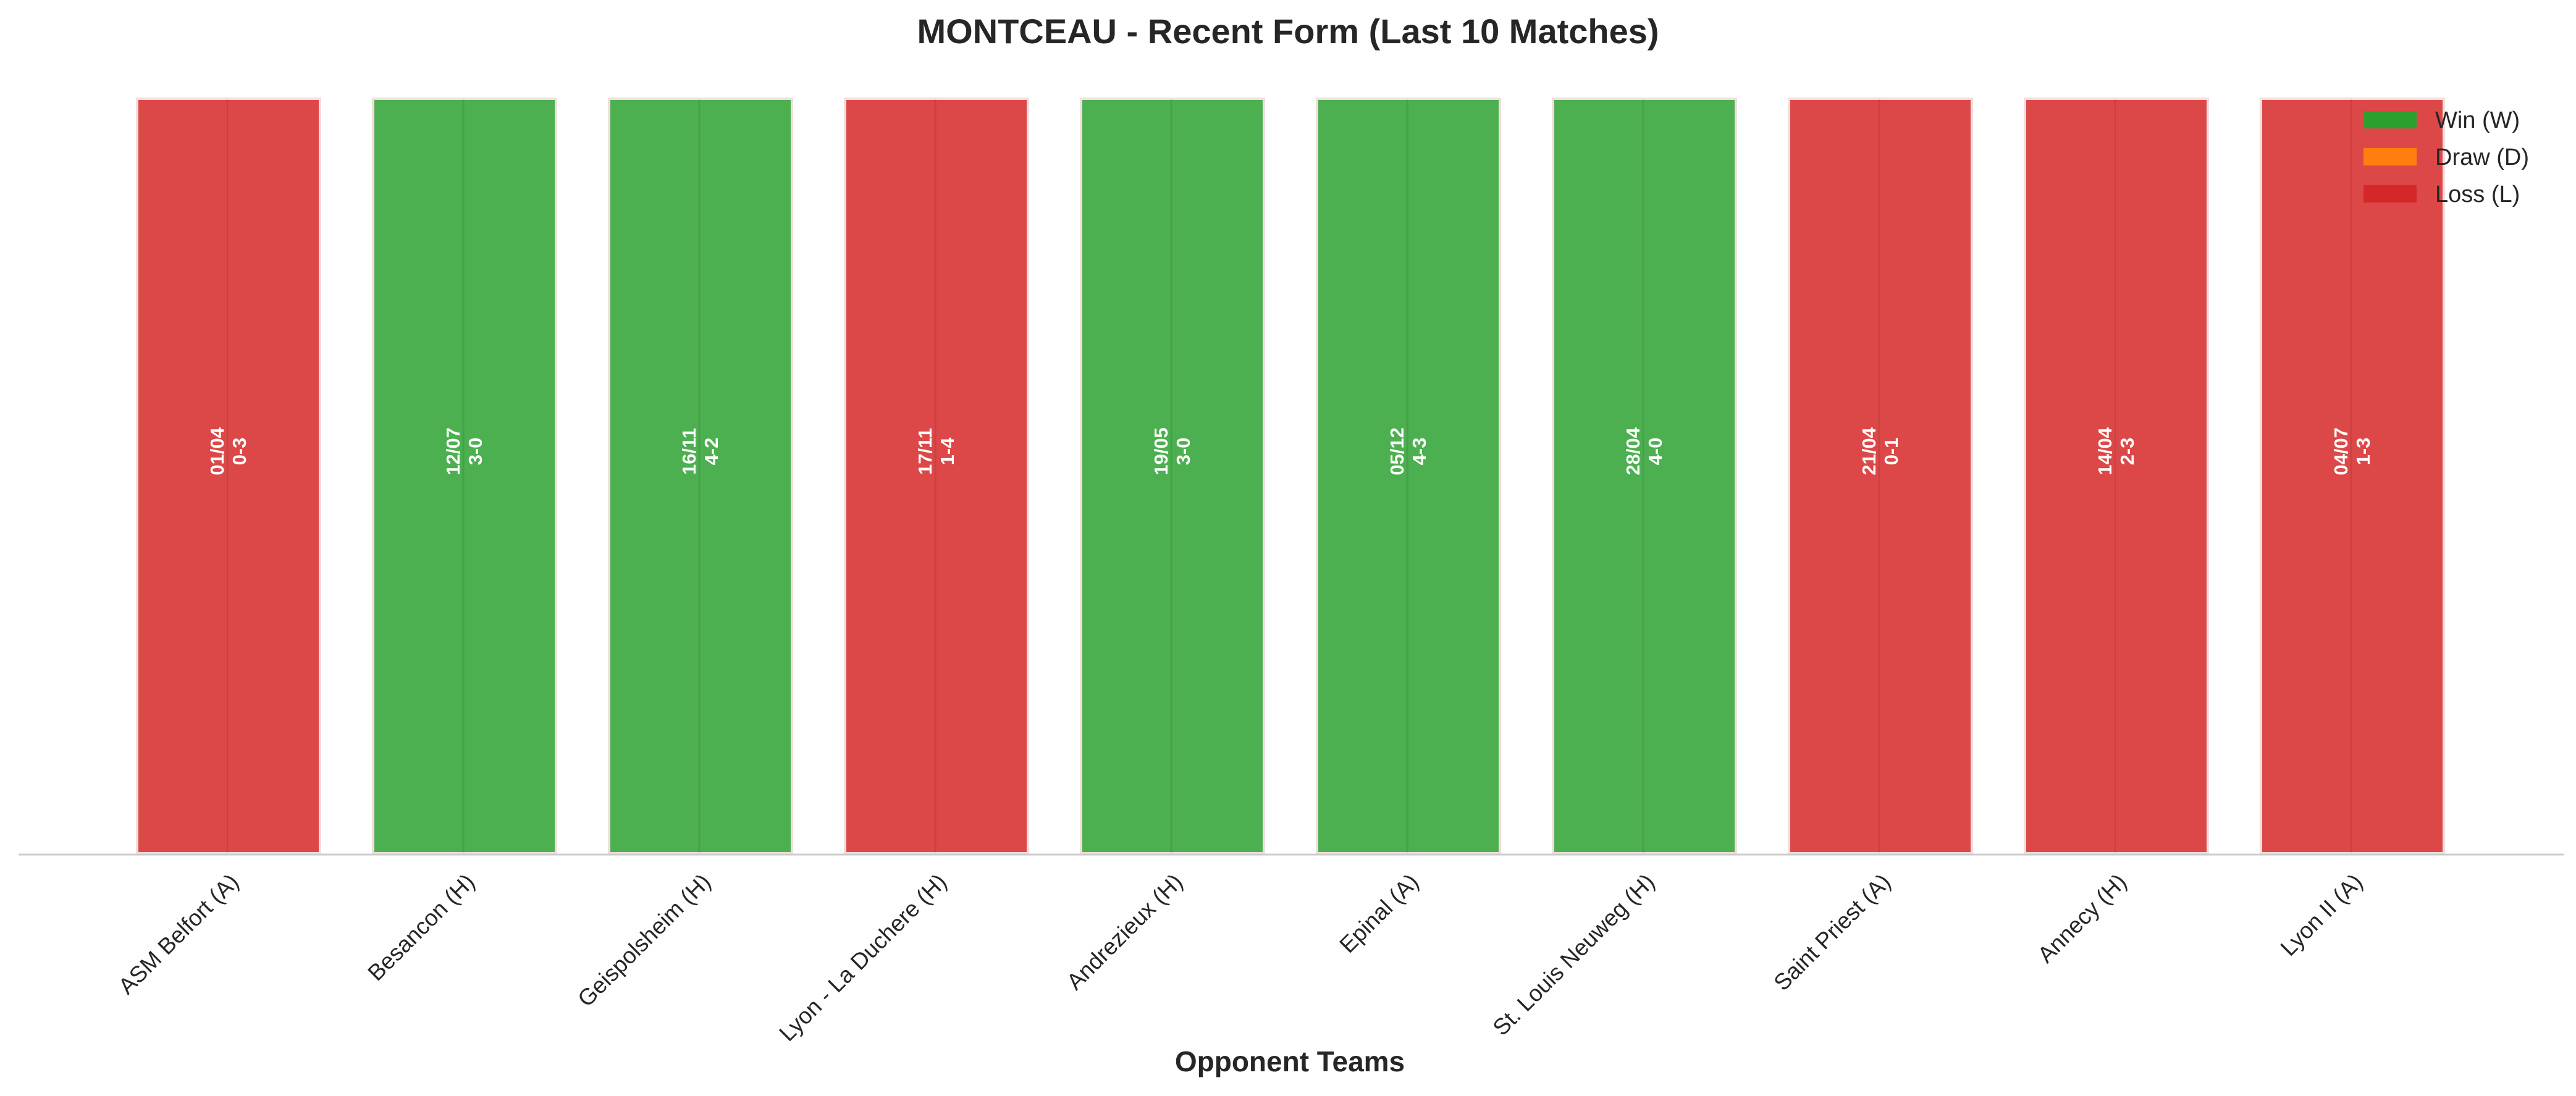 This screenshot has height=1096, width=2576. Describe the element at coordinates (2322, 915) in the screenshot. I see `x-tick-label: Lyon II (A)` at that location.